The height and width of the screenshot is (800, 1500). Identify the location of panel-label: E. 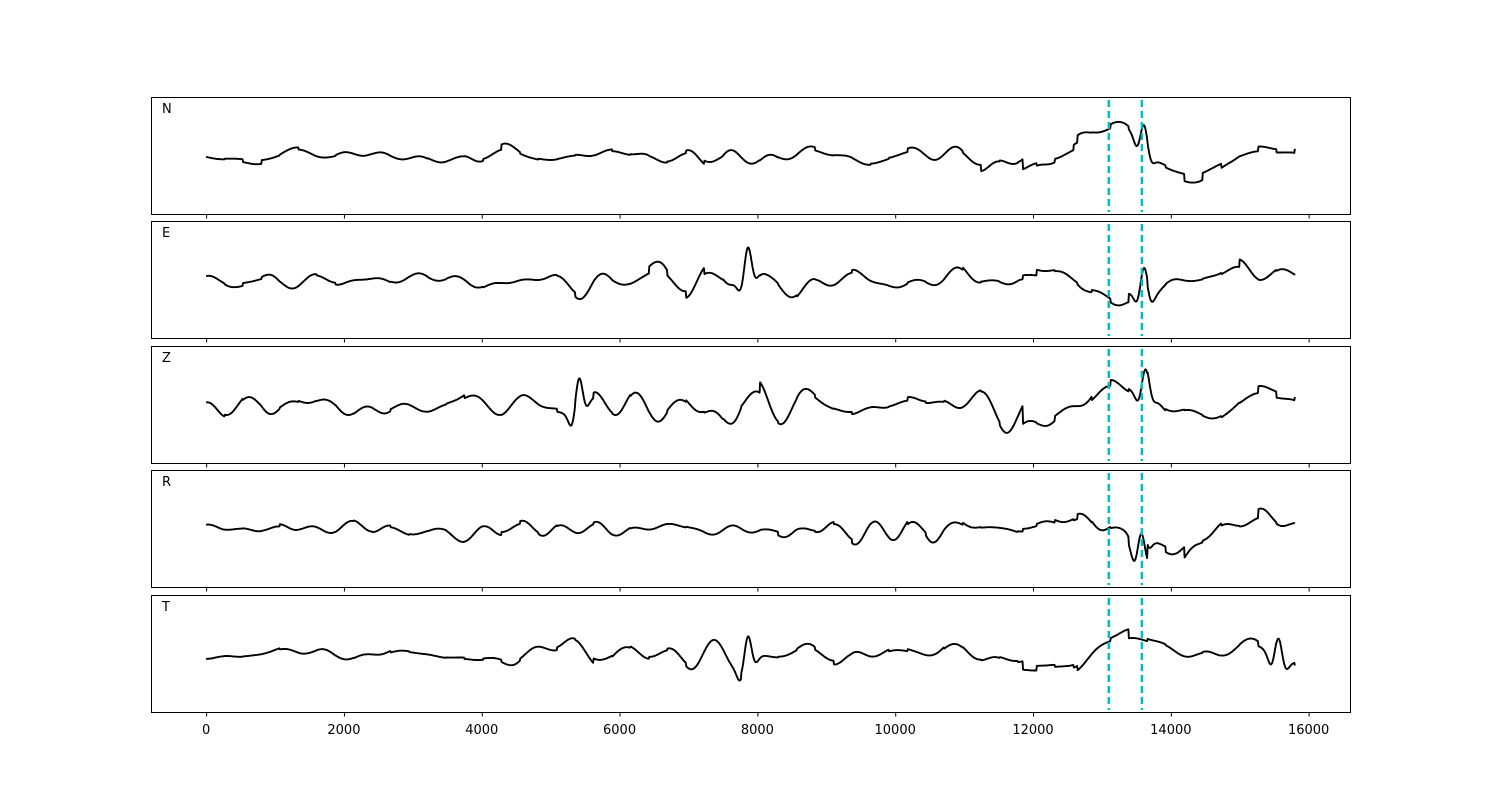
(166, 233).